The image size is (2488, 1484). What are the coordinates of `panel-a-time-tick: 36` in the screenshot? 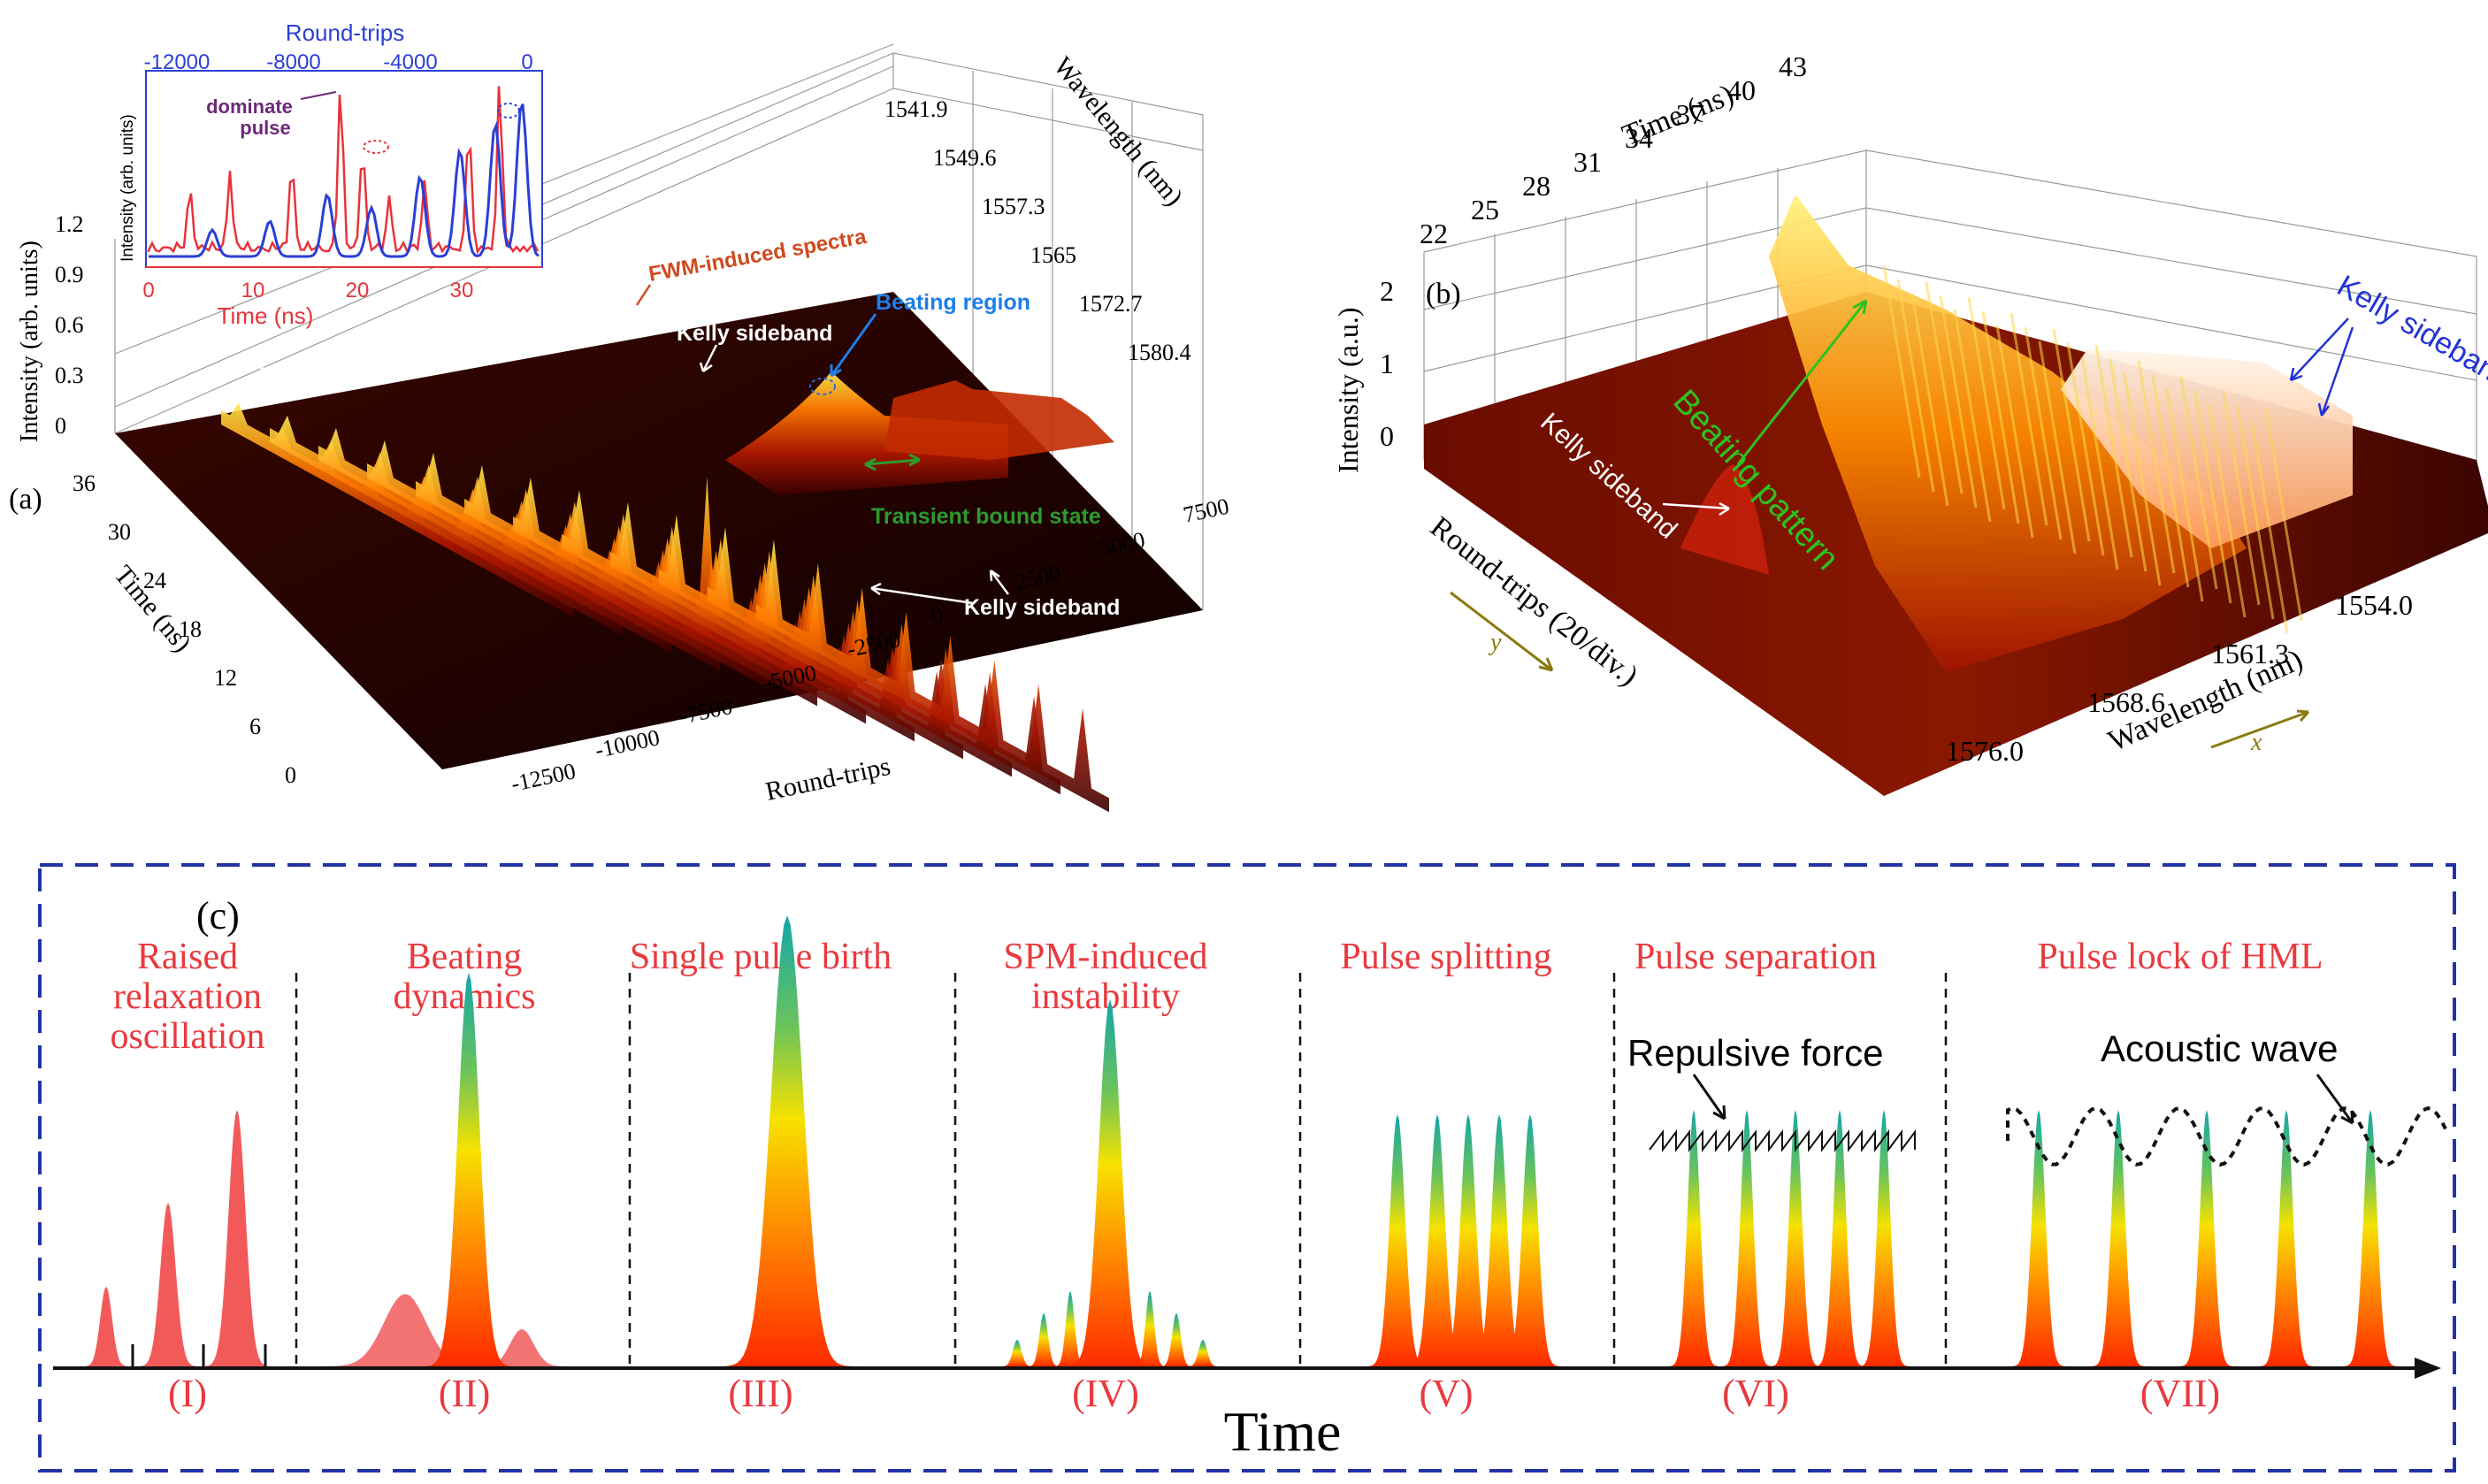 It's located at (84, 483).